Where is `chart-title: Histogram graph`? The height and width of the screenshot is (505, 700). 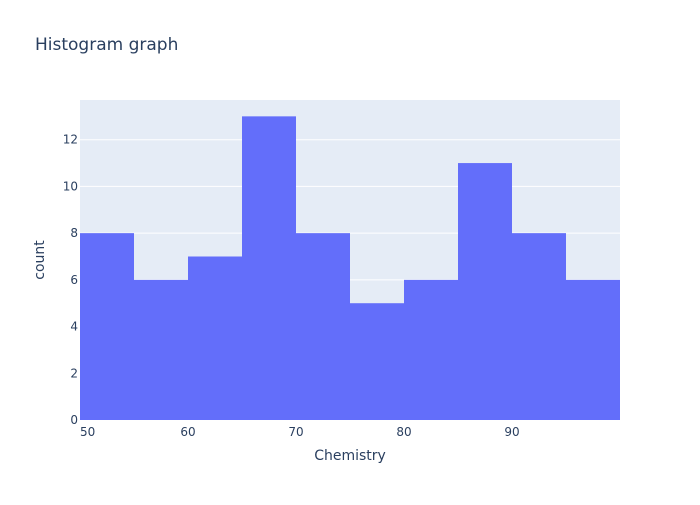 chart-title: Histogram graph is located at coordinates (106, 45).